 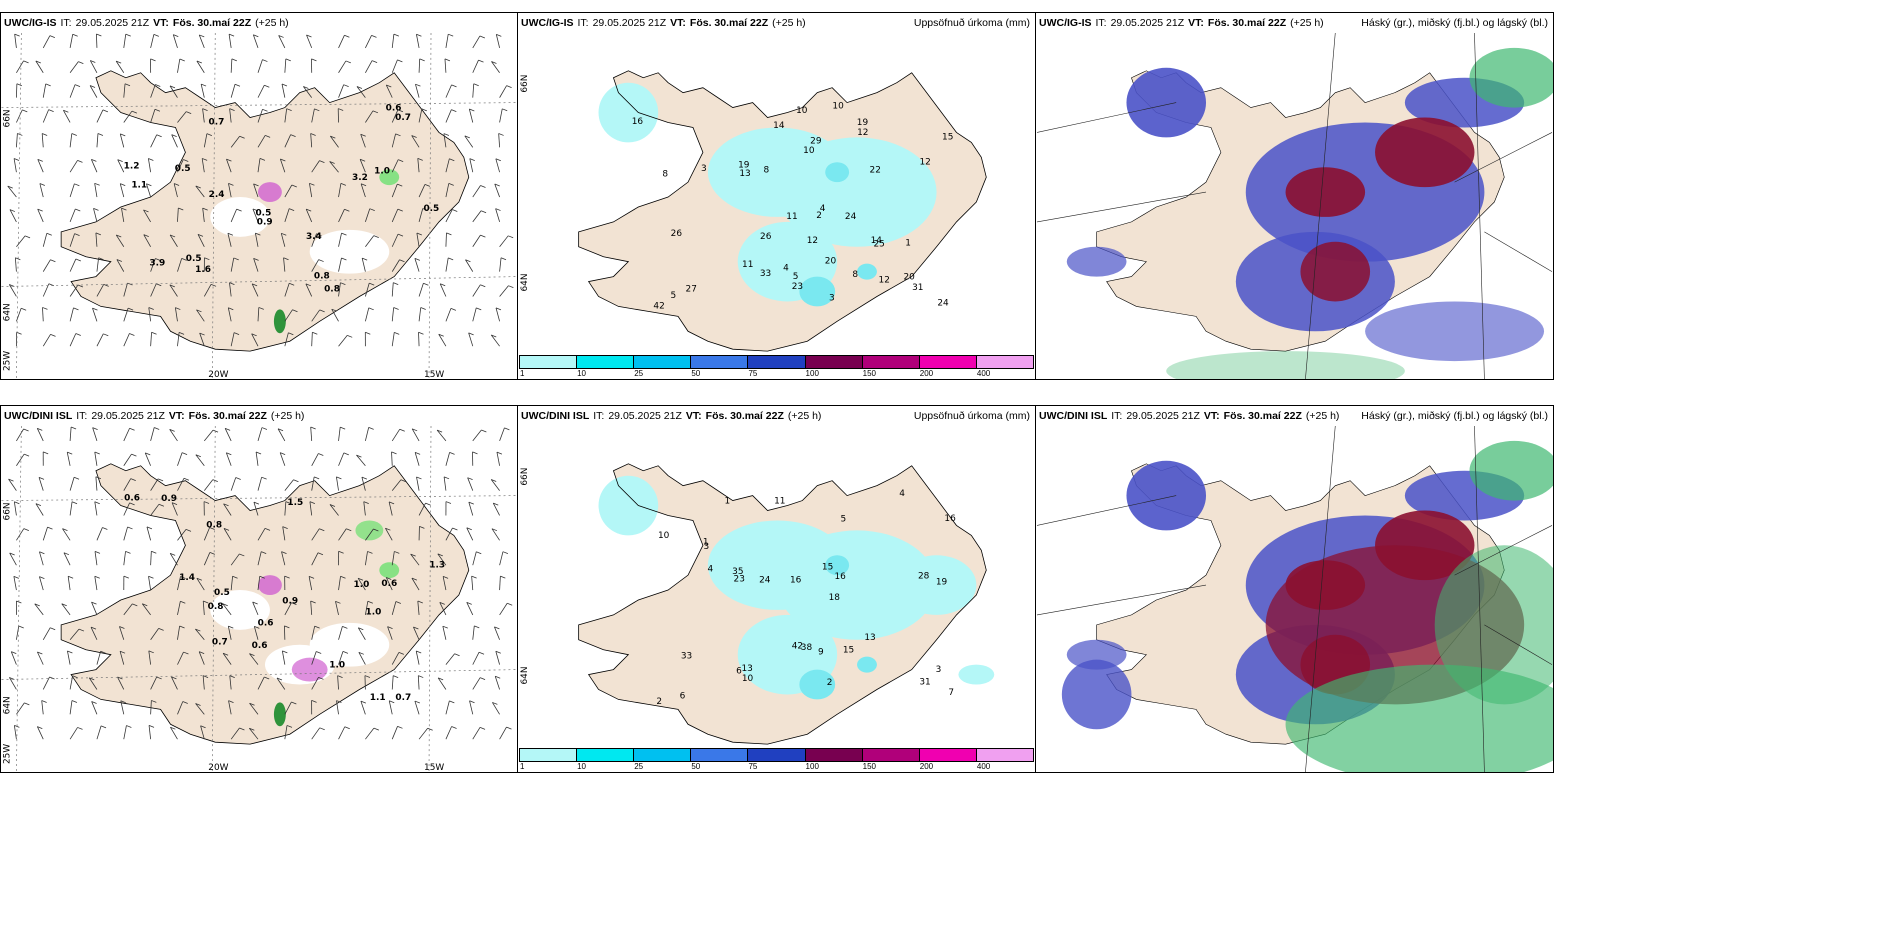 I want to click on header-vt-label: VT:, so click(x=161, y=23).